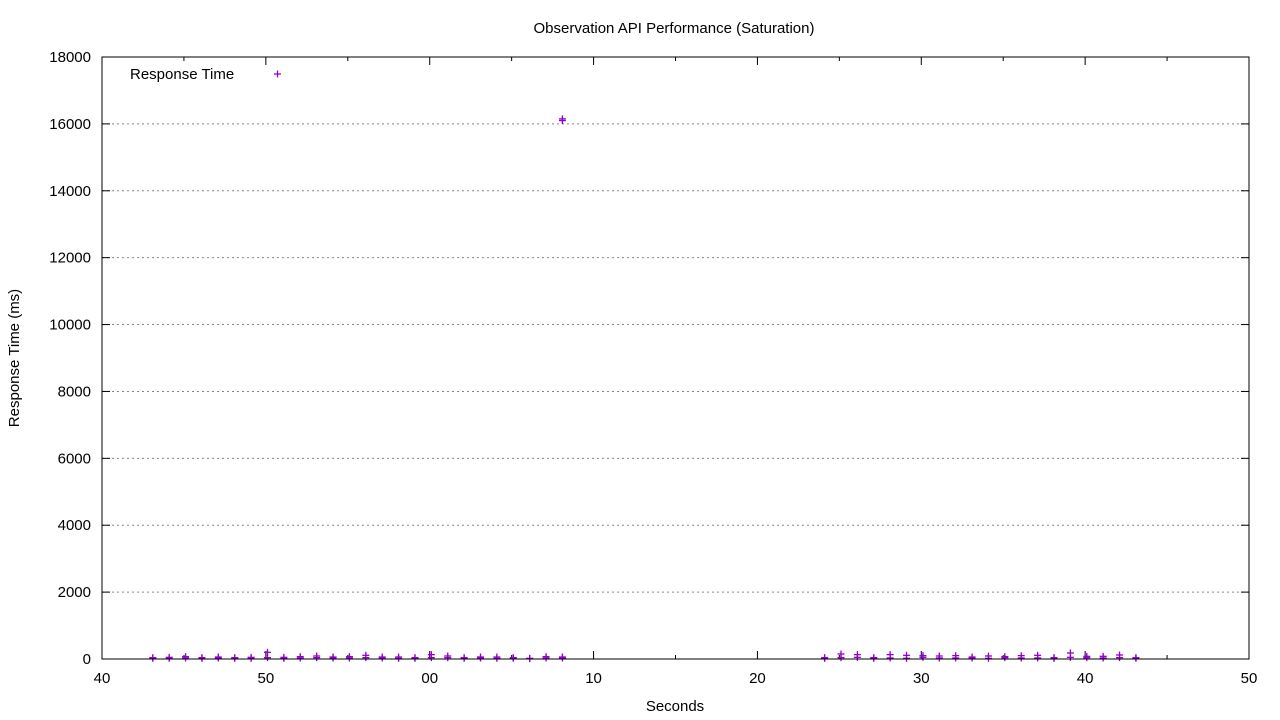 Image resolution: width=1280 pixels, height=720 pixels. I want to click on x-tick-label: 20, so click(757, 678).